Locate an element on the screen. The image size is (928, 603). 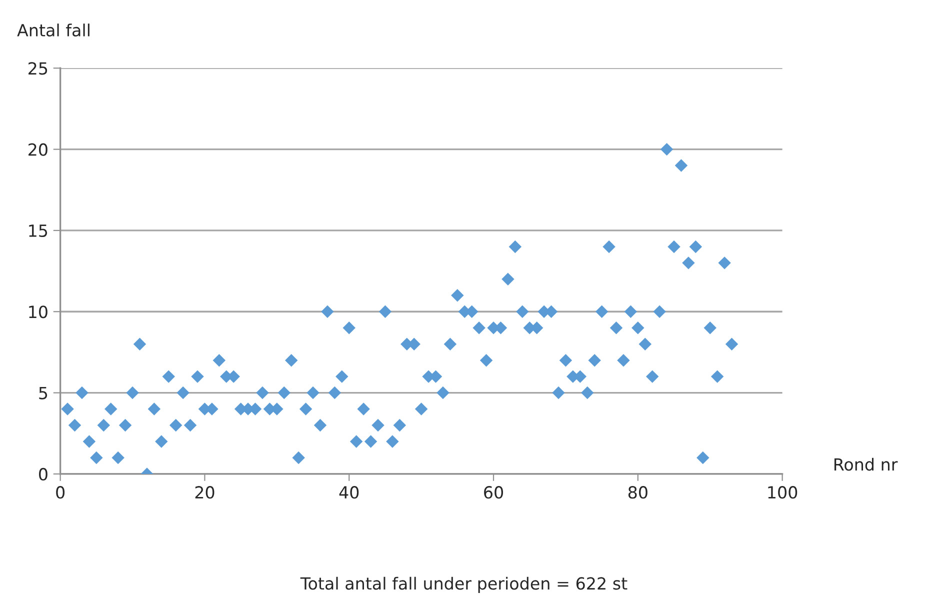
y-tick-label: 15 is located at coordinates (38, 231).